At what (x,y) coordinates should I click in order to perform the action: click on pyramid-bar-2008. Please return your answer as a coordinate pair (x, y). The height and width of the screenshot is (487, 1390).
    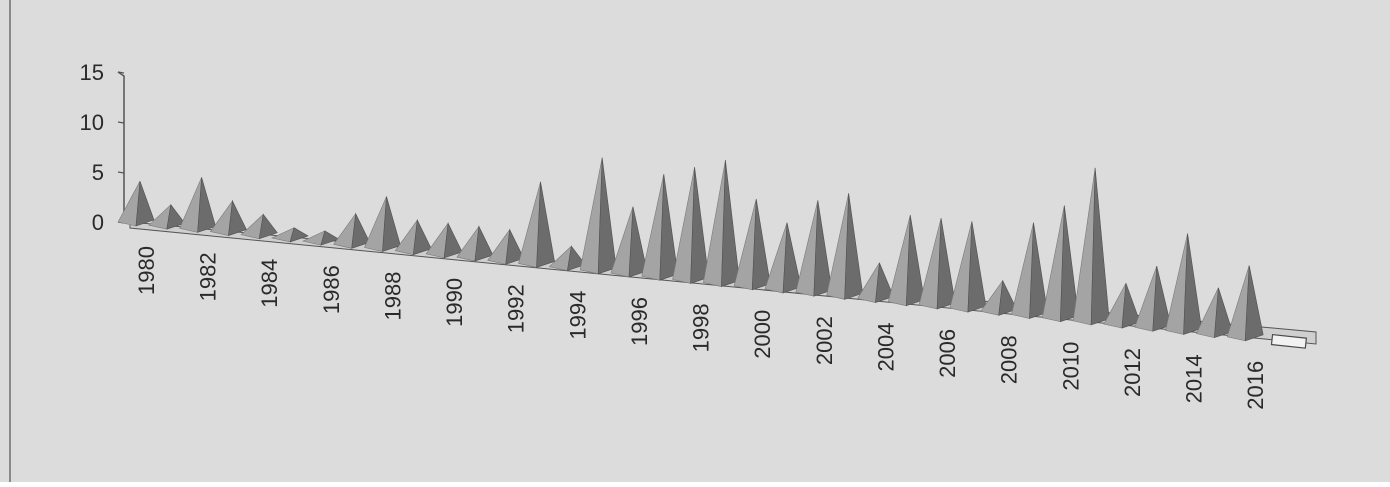
    Looking at the image, I should click on (999, 297).